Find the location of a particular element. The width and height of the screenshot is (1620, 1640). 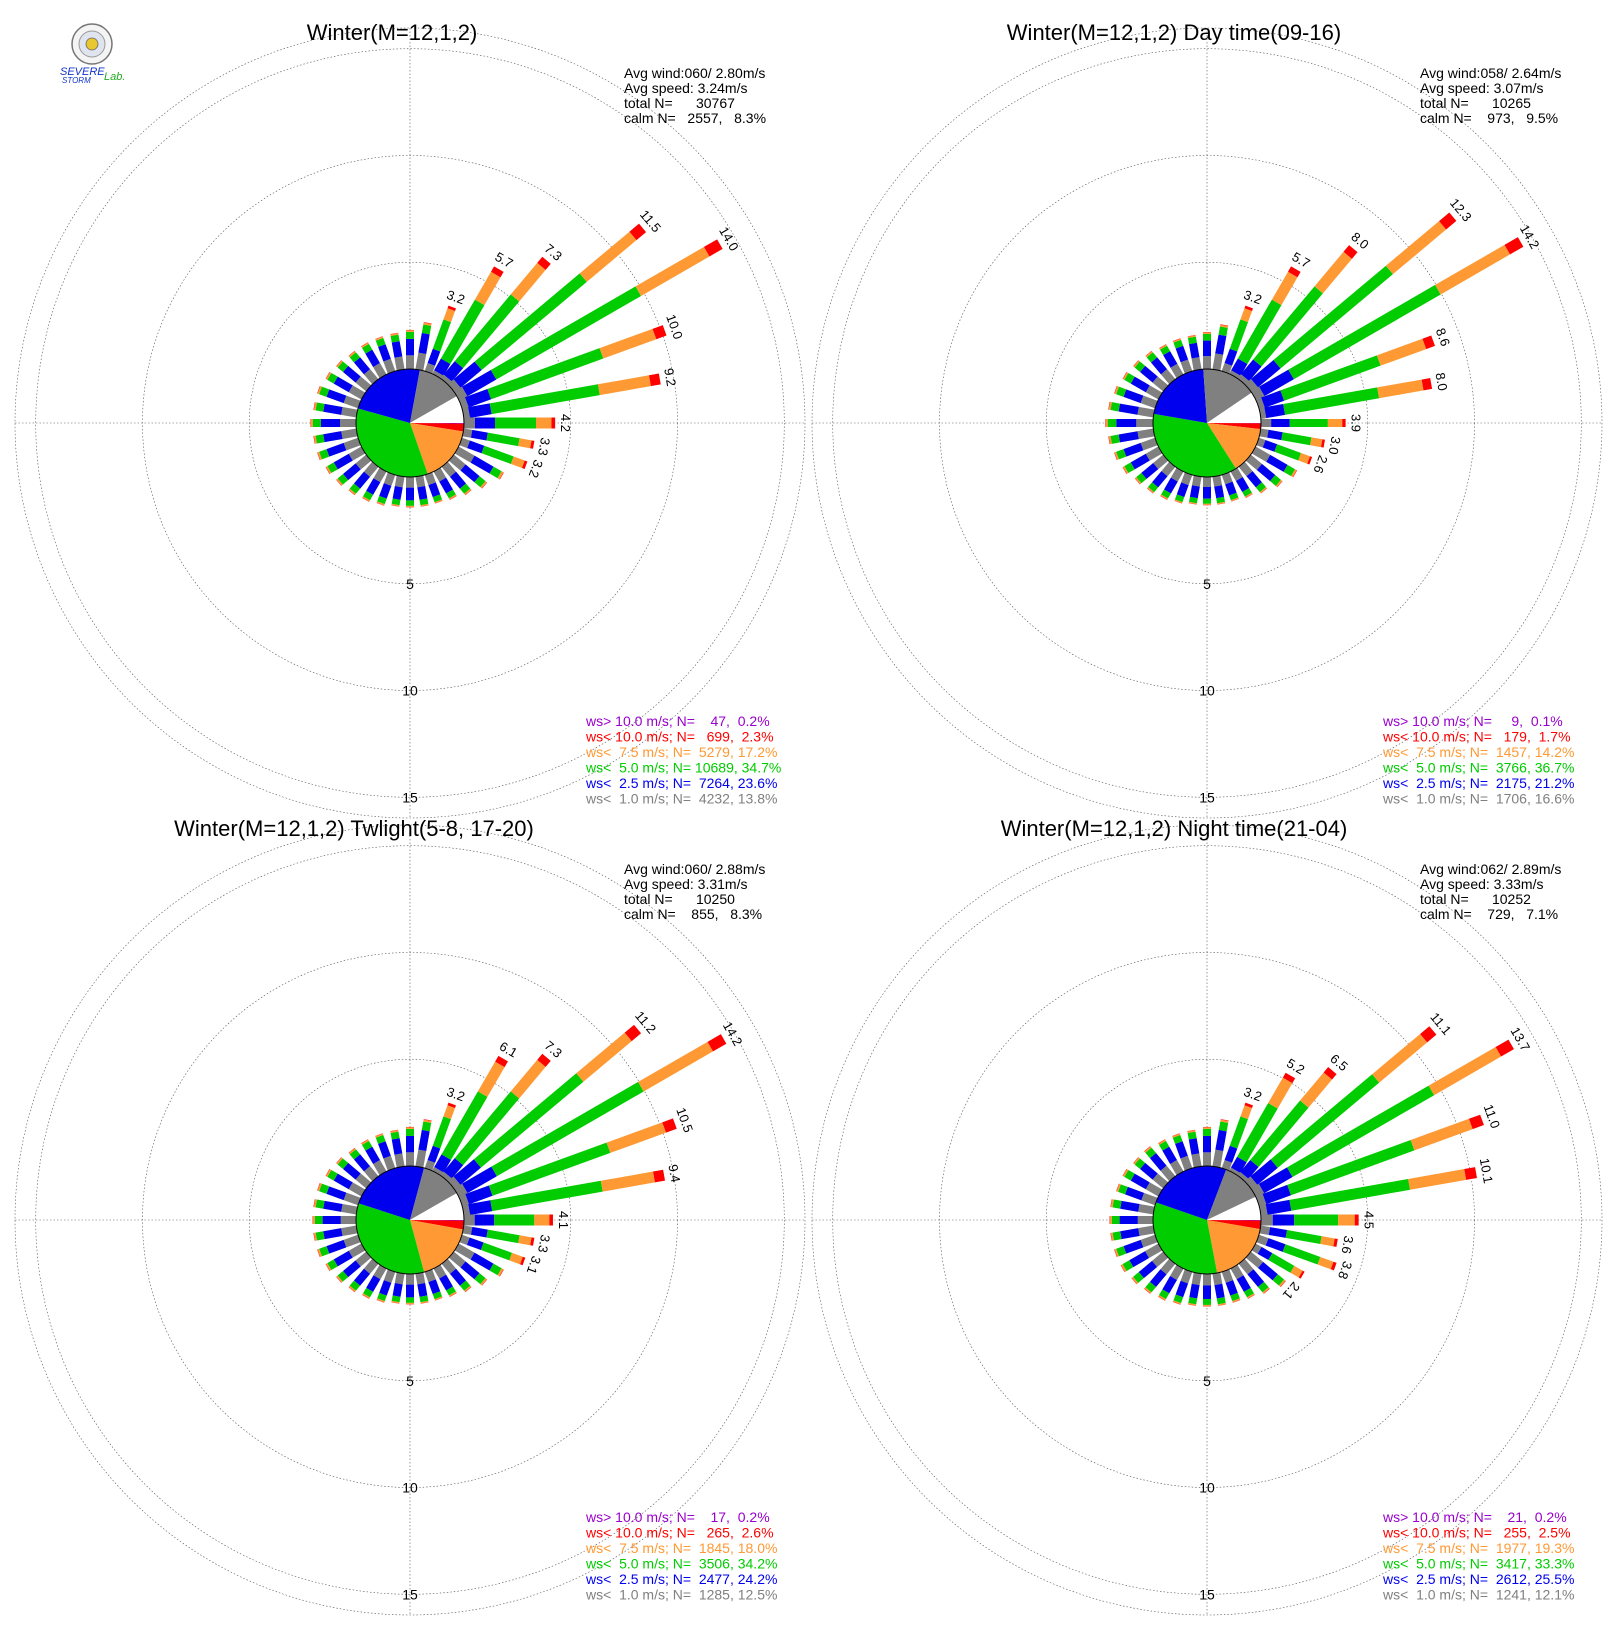

stat-total: total N= 10250 is located at coordinates (679, 899).